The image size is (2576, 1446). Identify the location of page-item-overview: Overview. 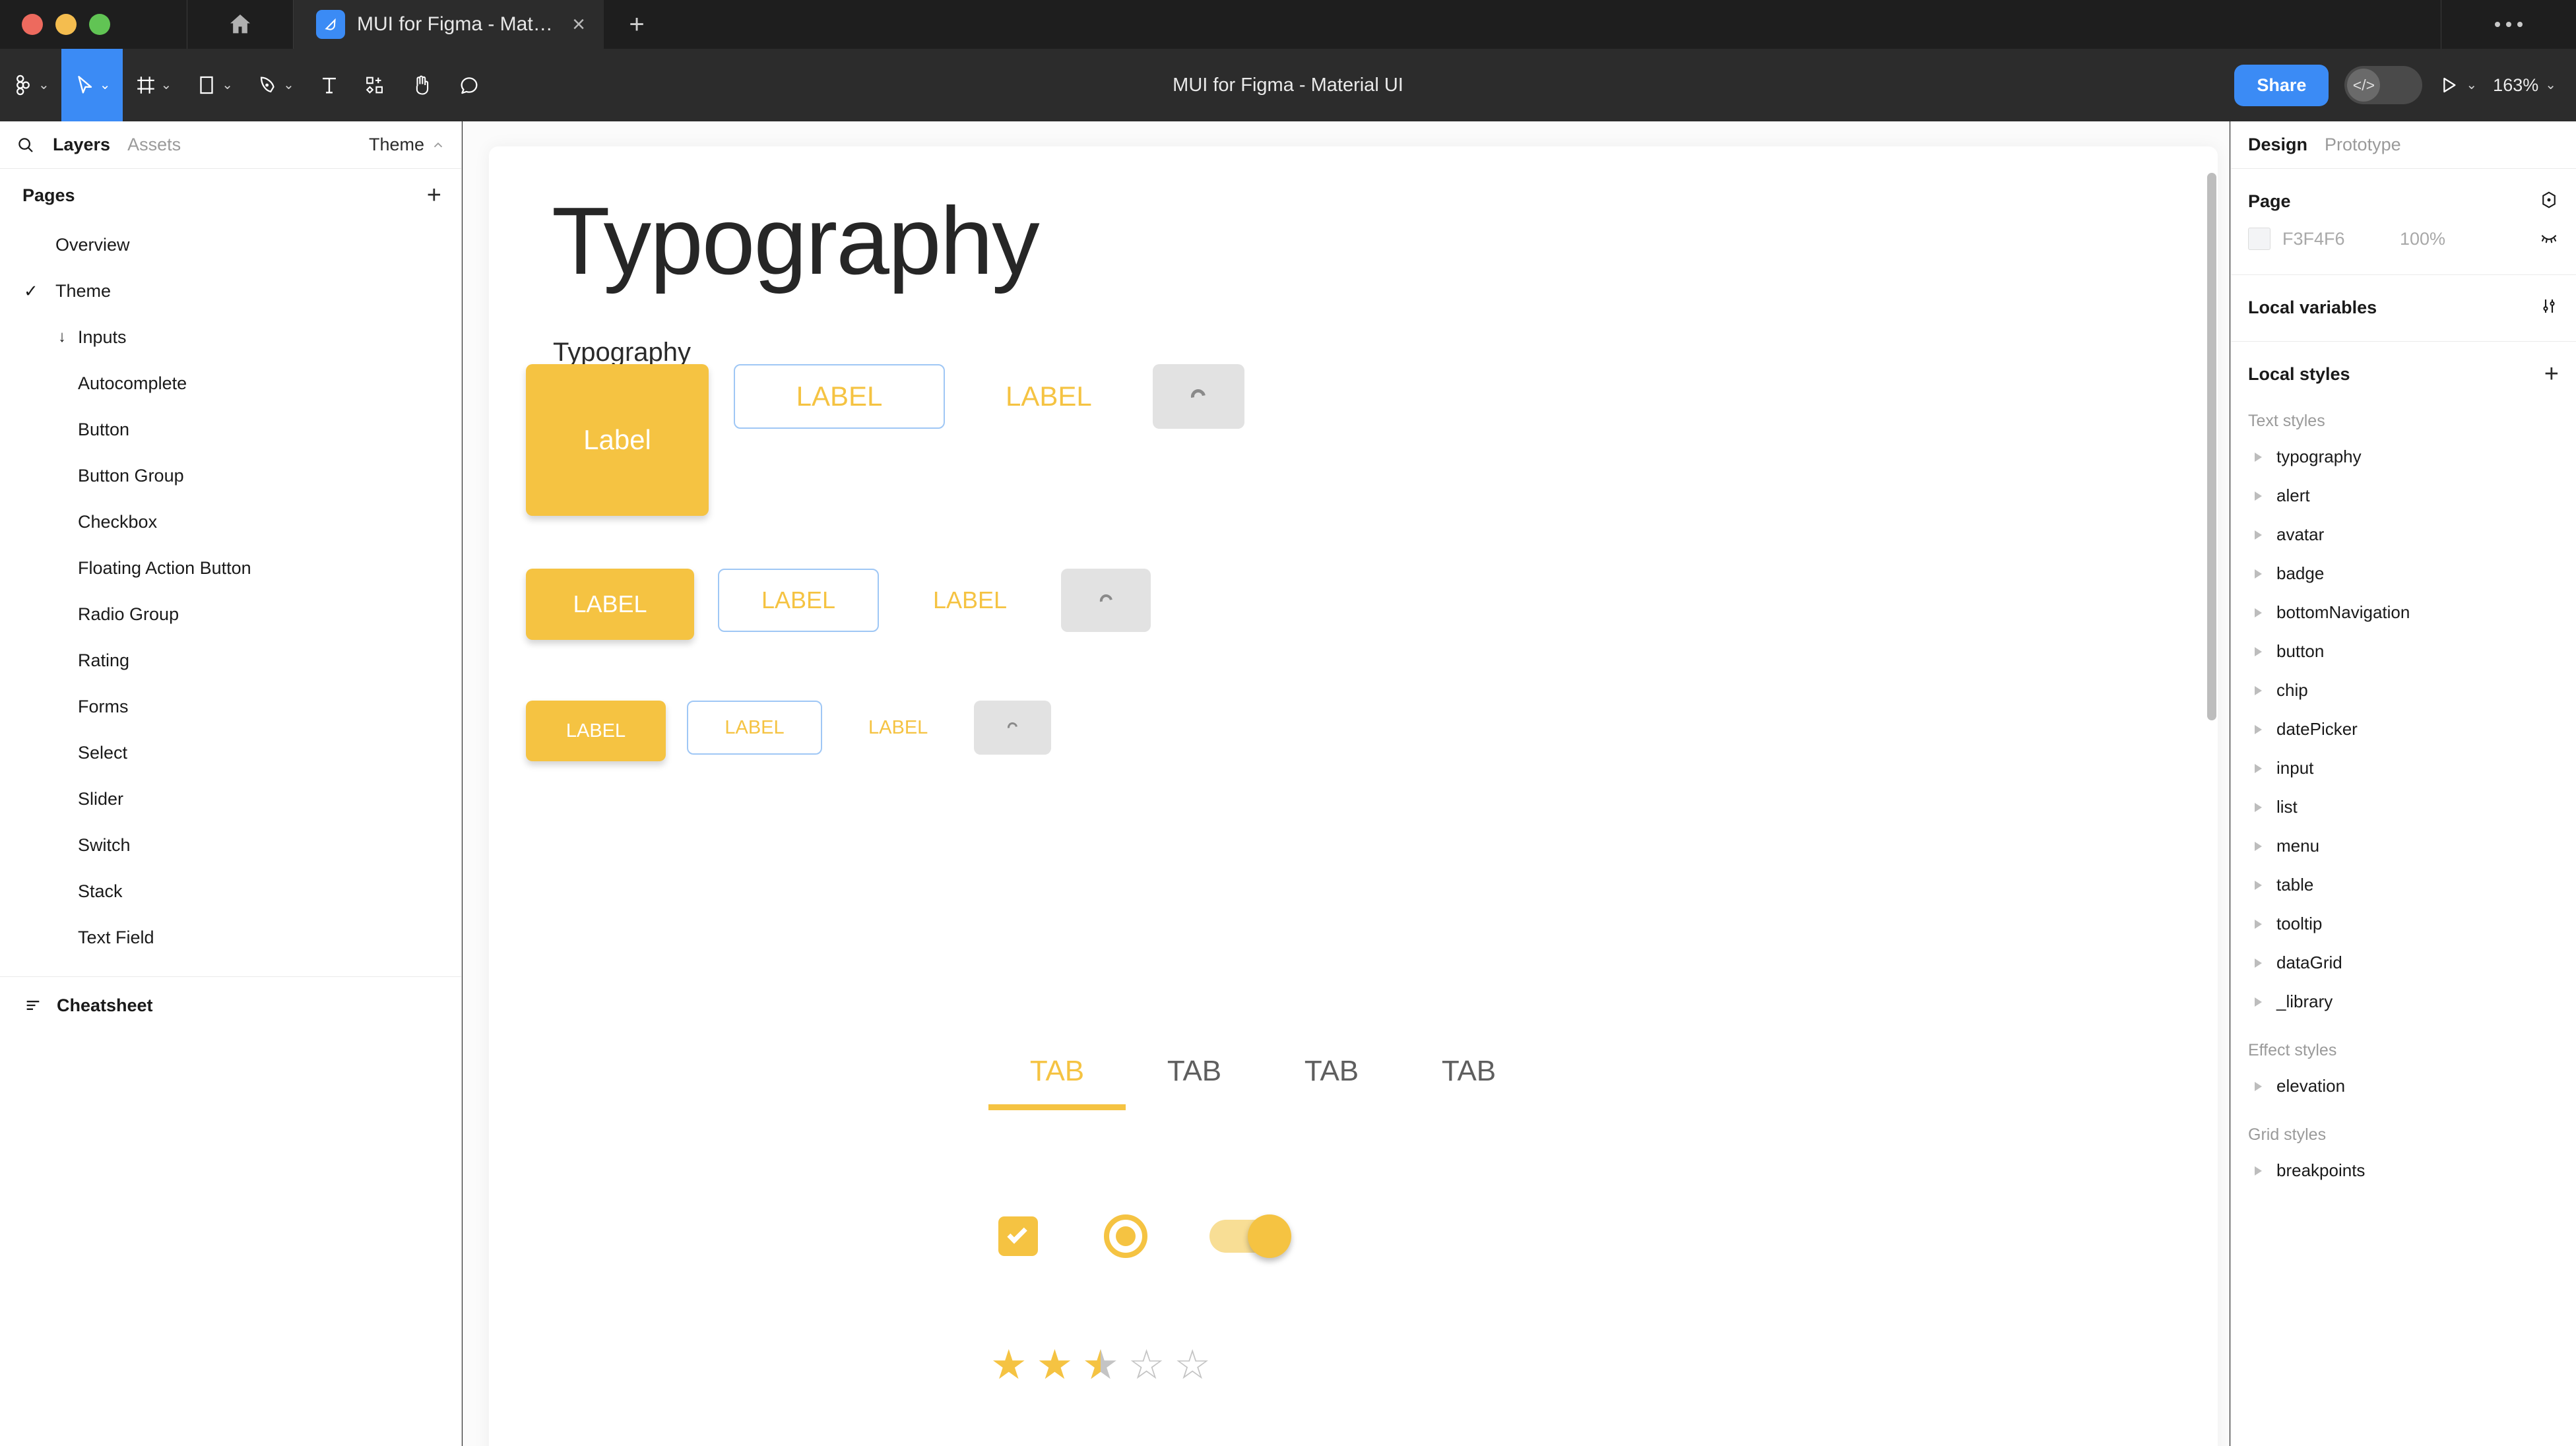
(230, 245).